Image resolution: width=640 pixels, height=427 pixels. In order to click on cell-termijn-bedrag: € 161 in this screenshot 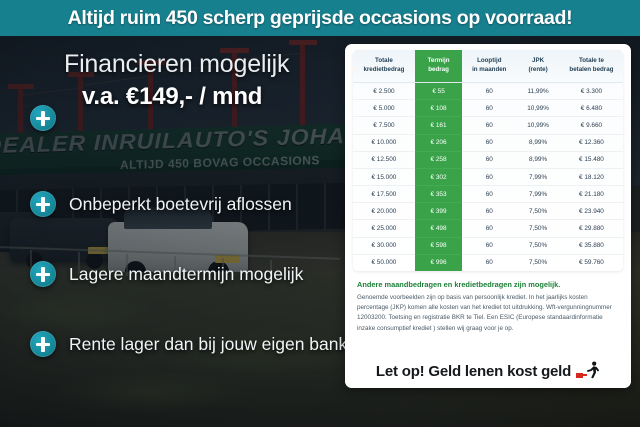, I will do `click(438, 125)`.